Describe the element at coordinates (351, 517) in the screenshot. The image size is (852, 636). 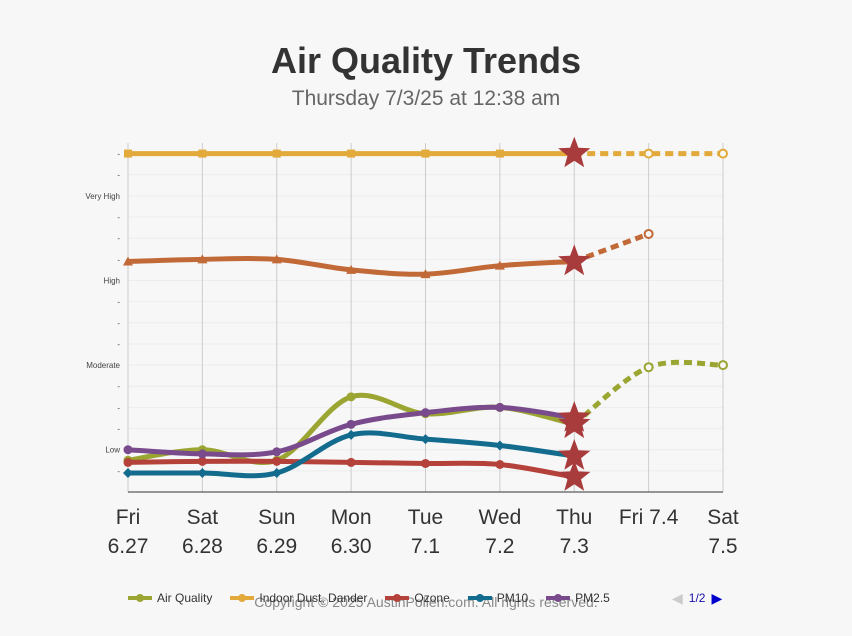
I see `x-tick-label: Mon` at that location.